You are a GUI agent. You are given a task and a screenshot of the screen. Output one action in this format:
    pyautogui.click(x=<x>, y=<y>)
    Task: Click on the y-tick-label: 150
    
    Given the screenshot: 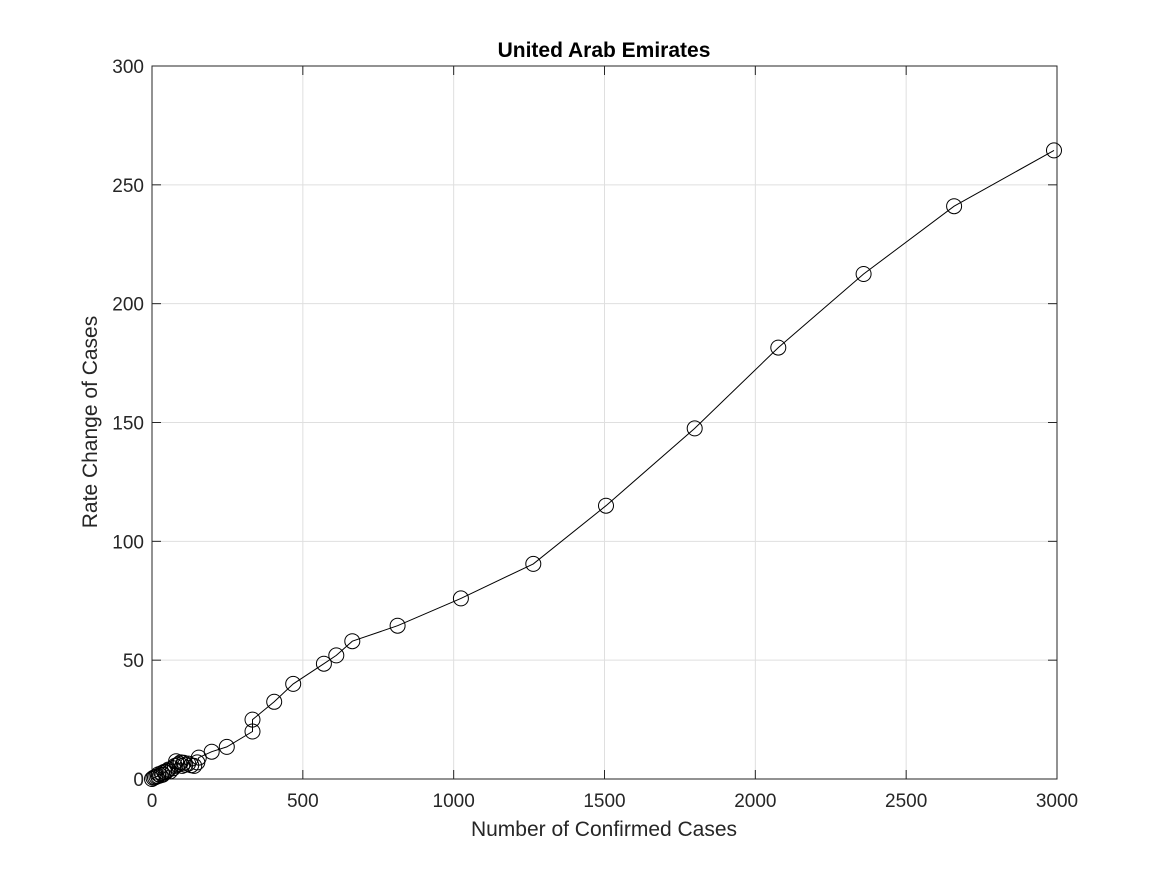 What is the action you would take?
    pyautogui.click(x=128, y=424)
    